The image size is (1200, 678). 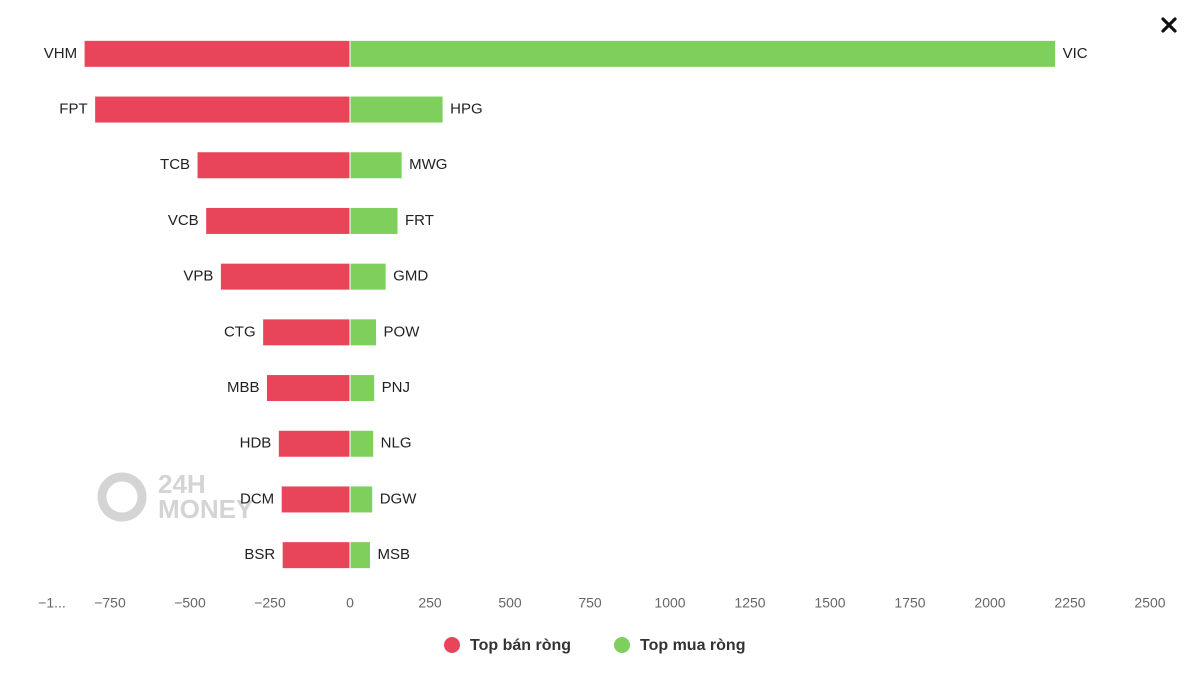 What do you see at coordinates (110, 603) in the screenshot?
I see `x-tick-label: −750` at bounding box center [110, 603].